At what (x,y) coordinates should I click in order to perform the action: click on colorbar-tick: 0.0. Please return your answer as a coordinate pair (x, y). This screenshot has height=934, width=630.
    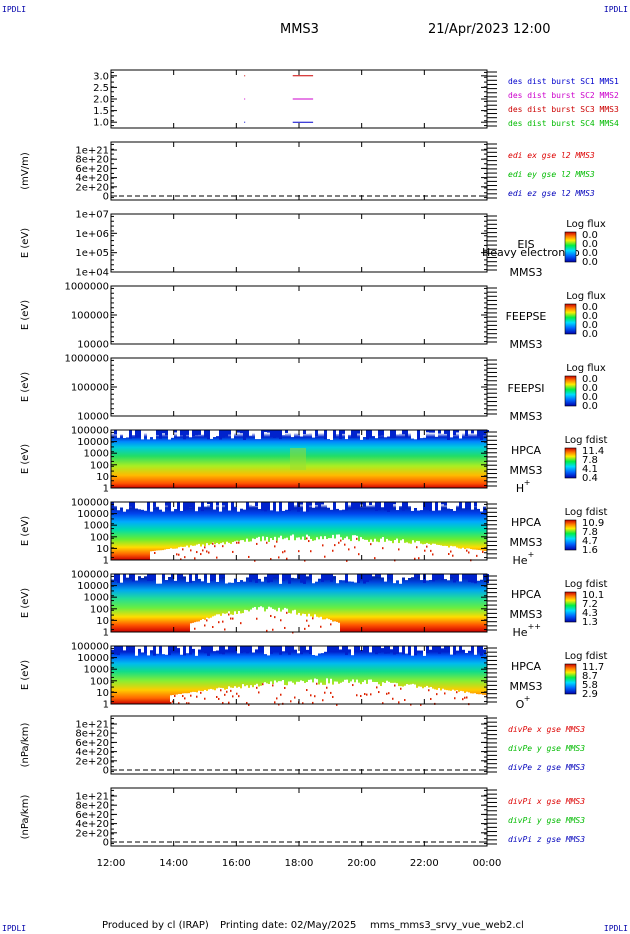
    Looking at the image, I should click on (590, 253).